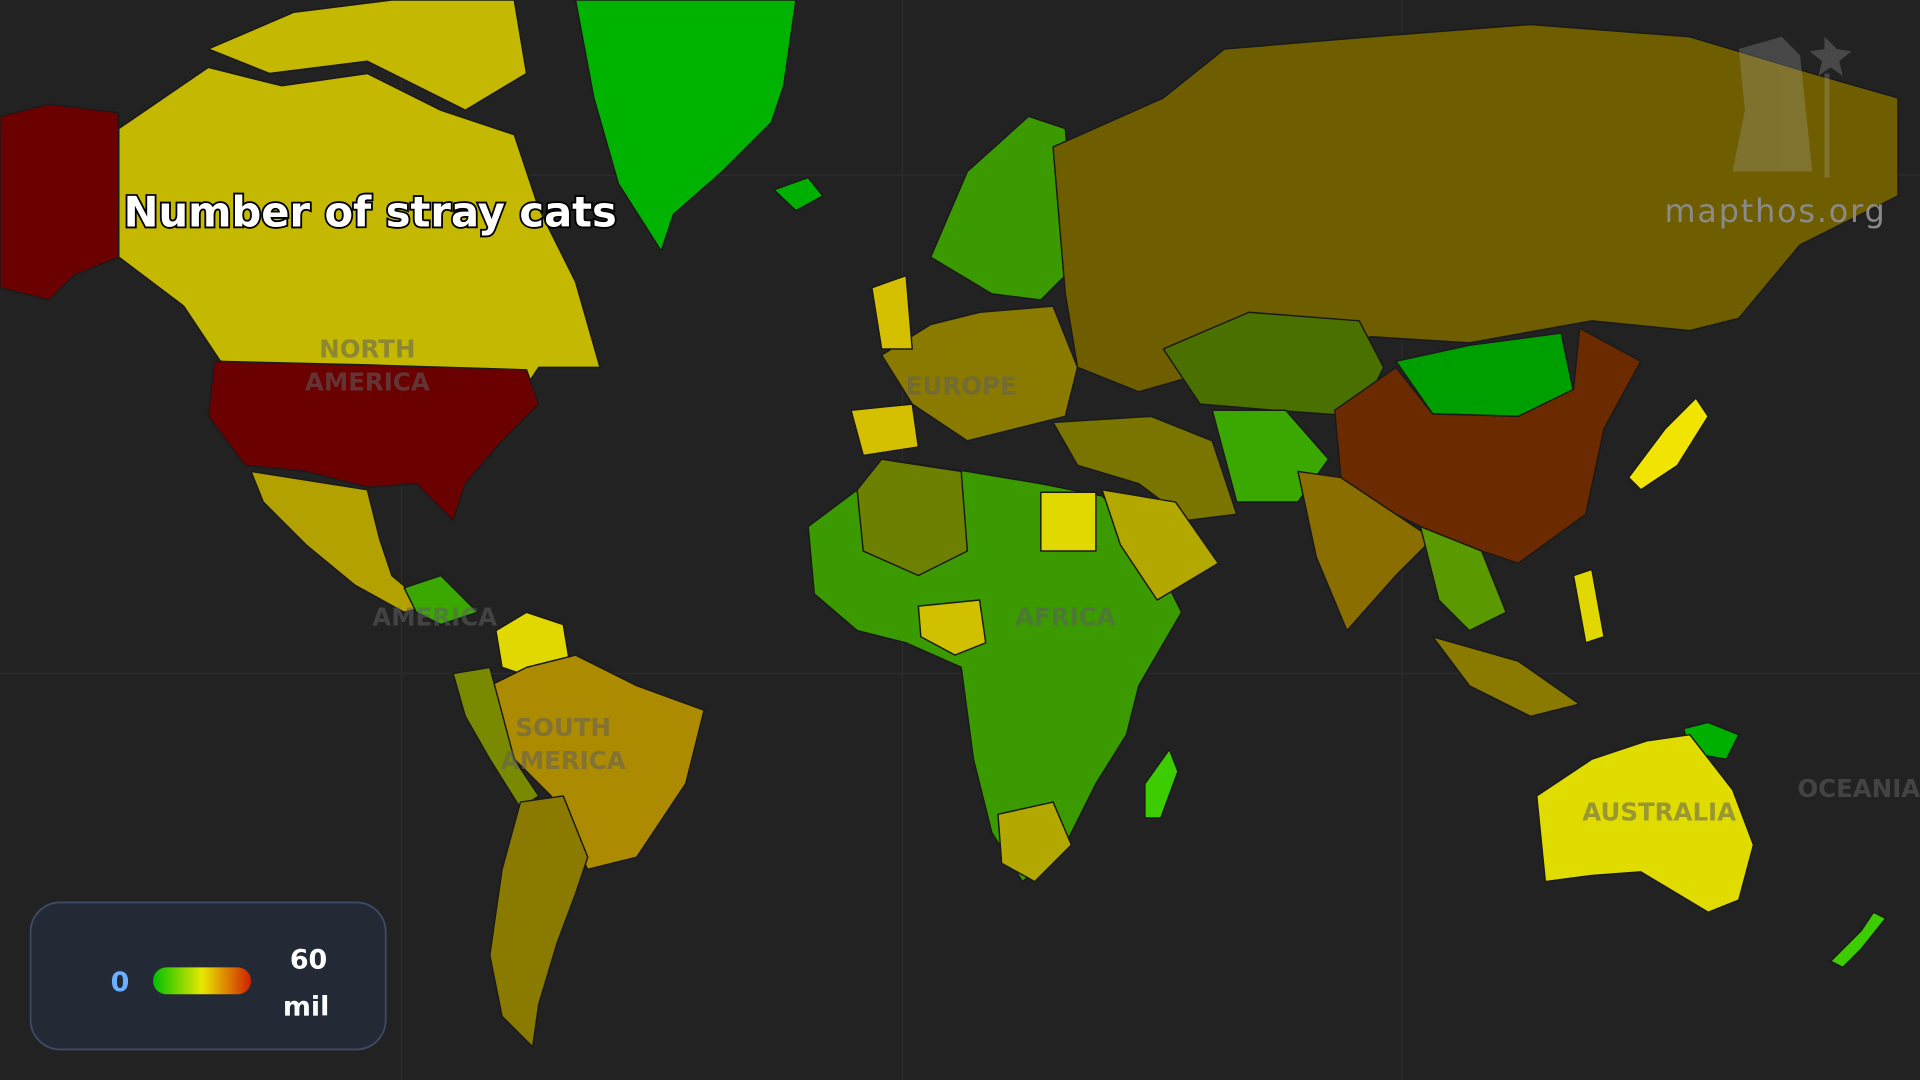 The width and height of the screenshot is (1920, 1080). Describe the element at coordinates (306, 1006) in the screenshot. I see `legend-unit: mil` at that location.